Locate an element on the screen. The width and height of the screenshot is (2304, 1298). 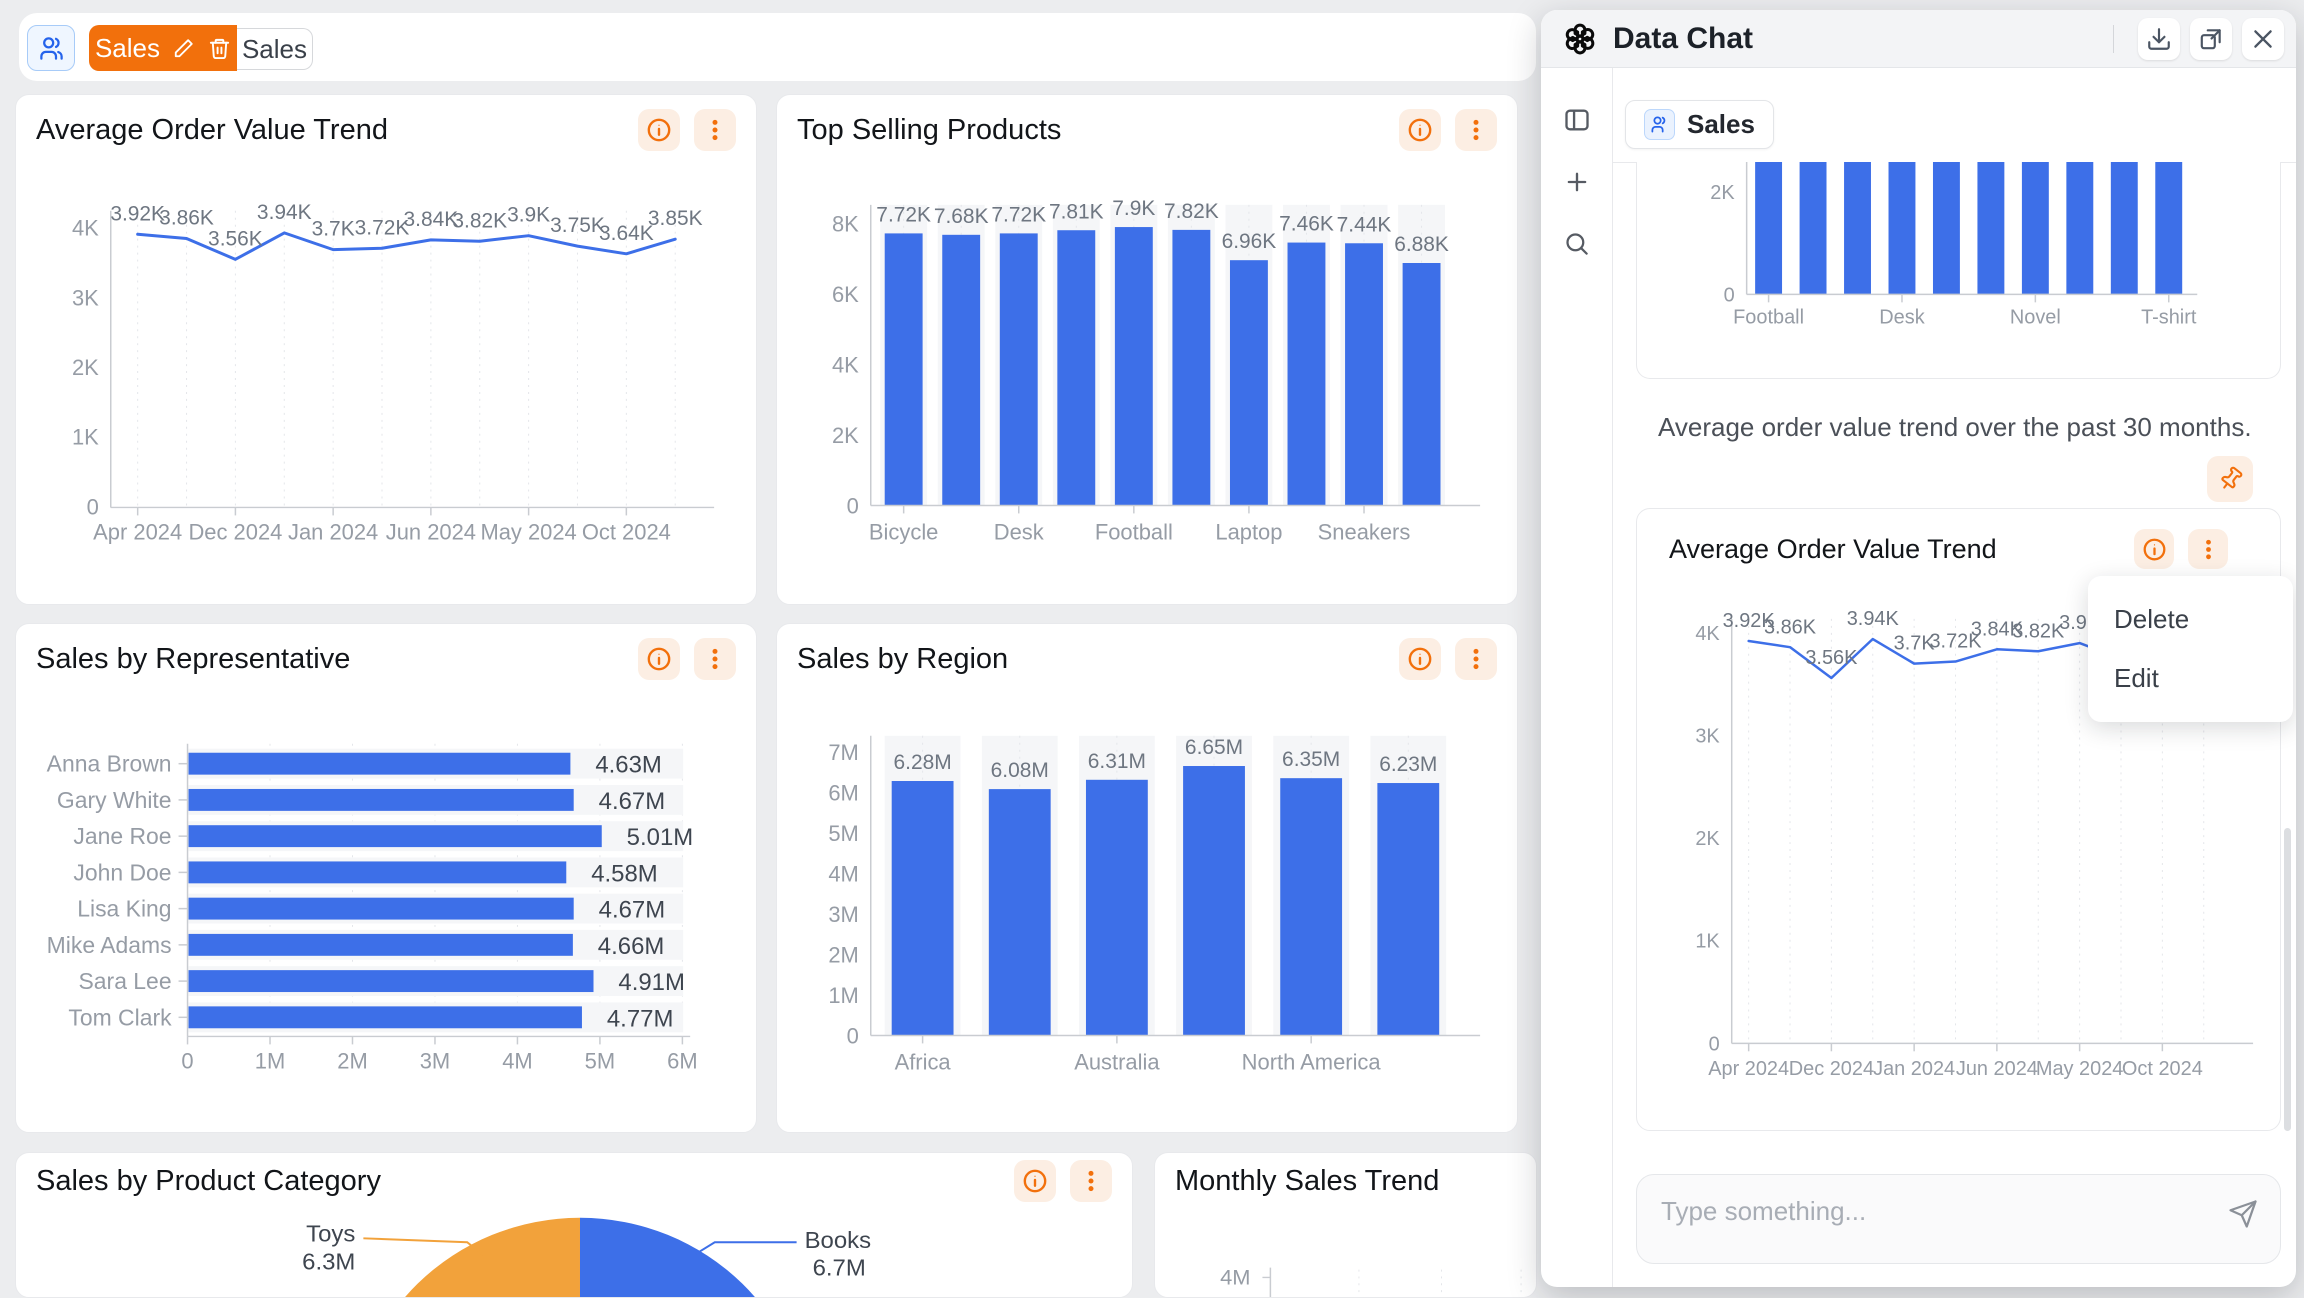
svg-text: 6.88K is located at coordinates (1421, 244).